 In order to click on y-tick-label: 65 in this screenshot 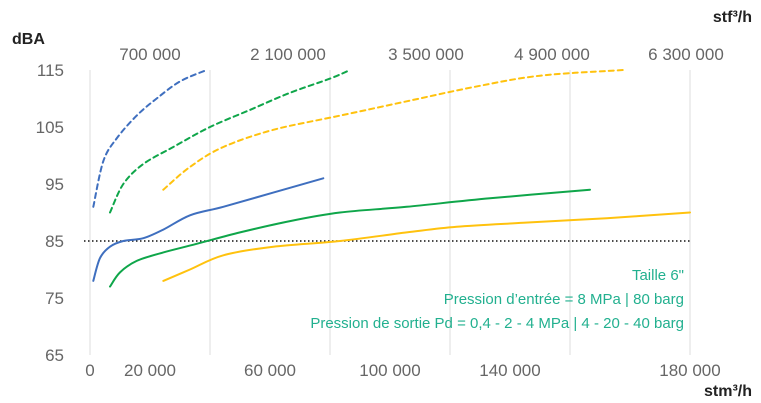, I will do `click(54, 355)`.